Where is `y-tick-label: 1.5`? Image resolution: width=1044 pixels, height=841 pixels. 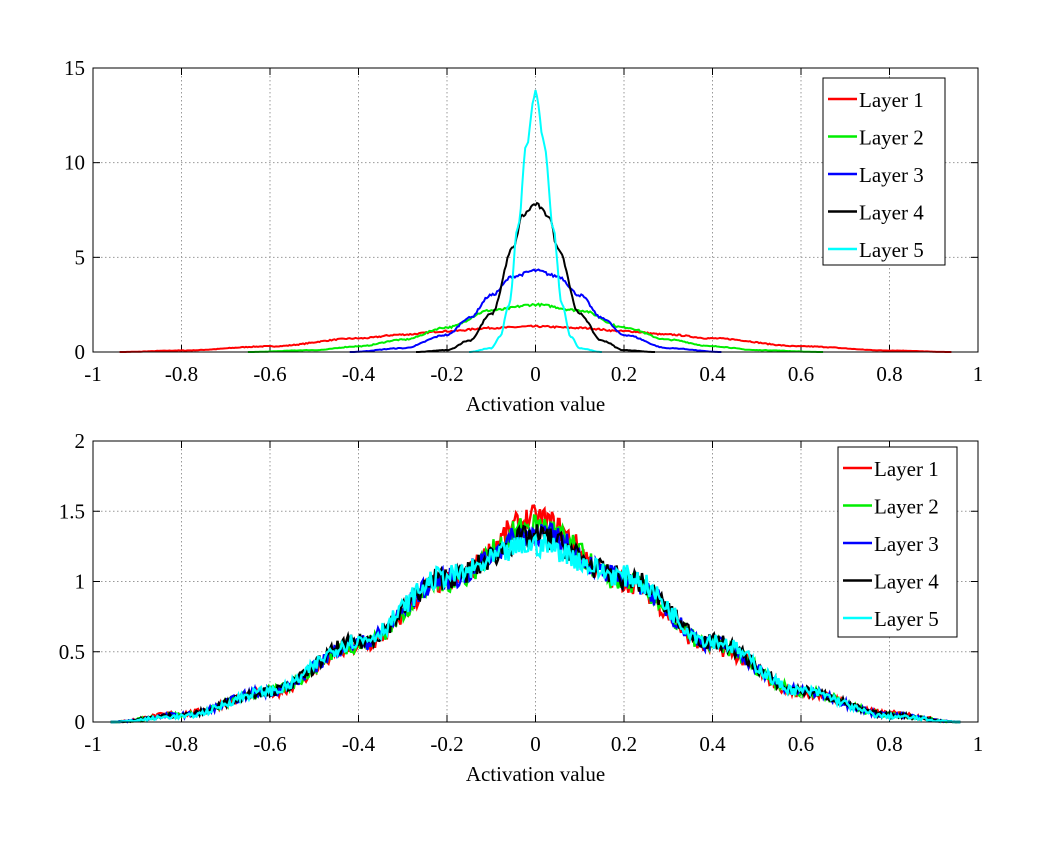 y-tick-label: 1.5 is located at coordinates (72, 511).